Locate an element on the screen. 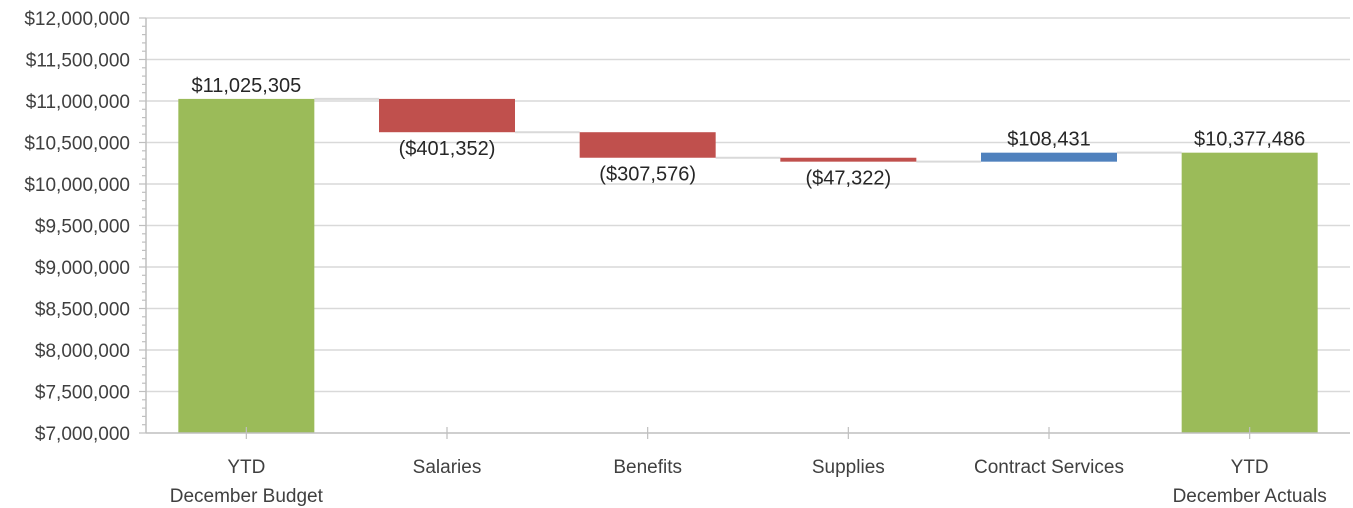  y-tick-label: $9,500,000 is located at coordinates (82, 227).